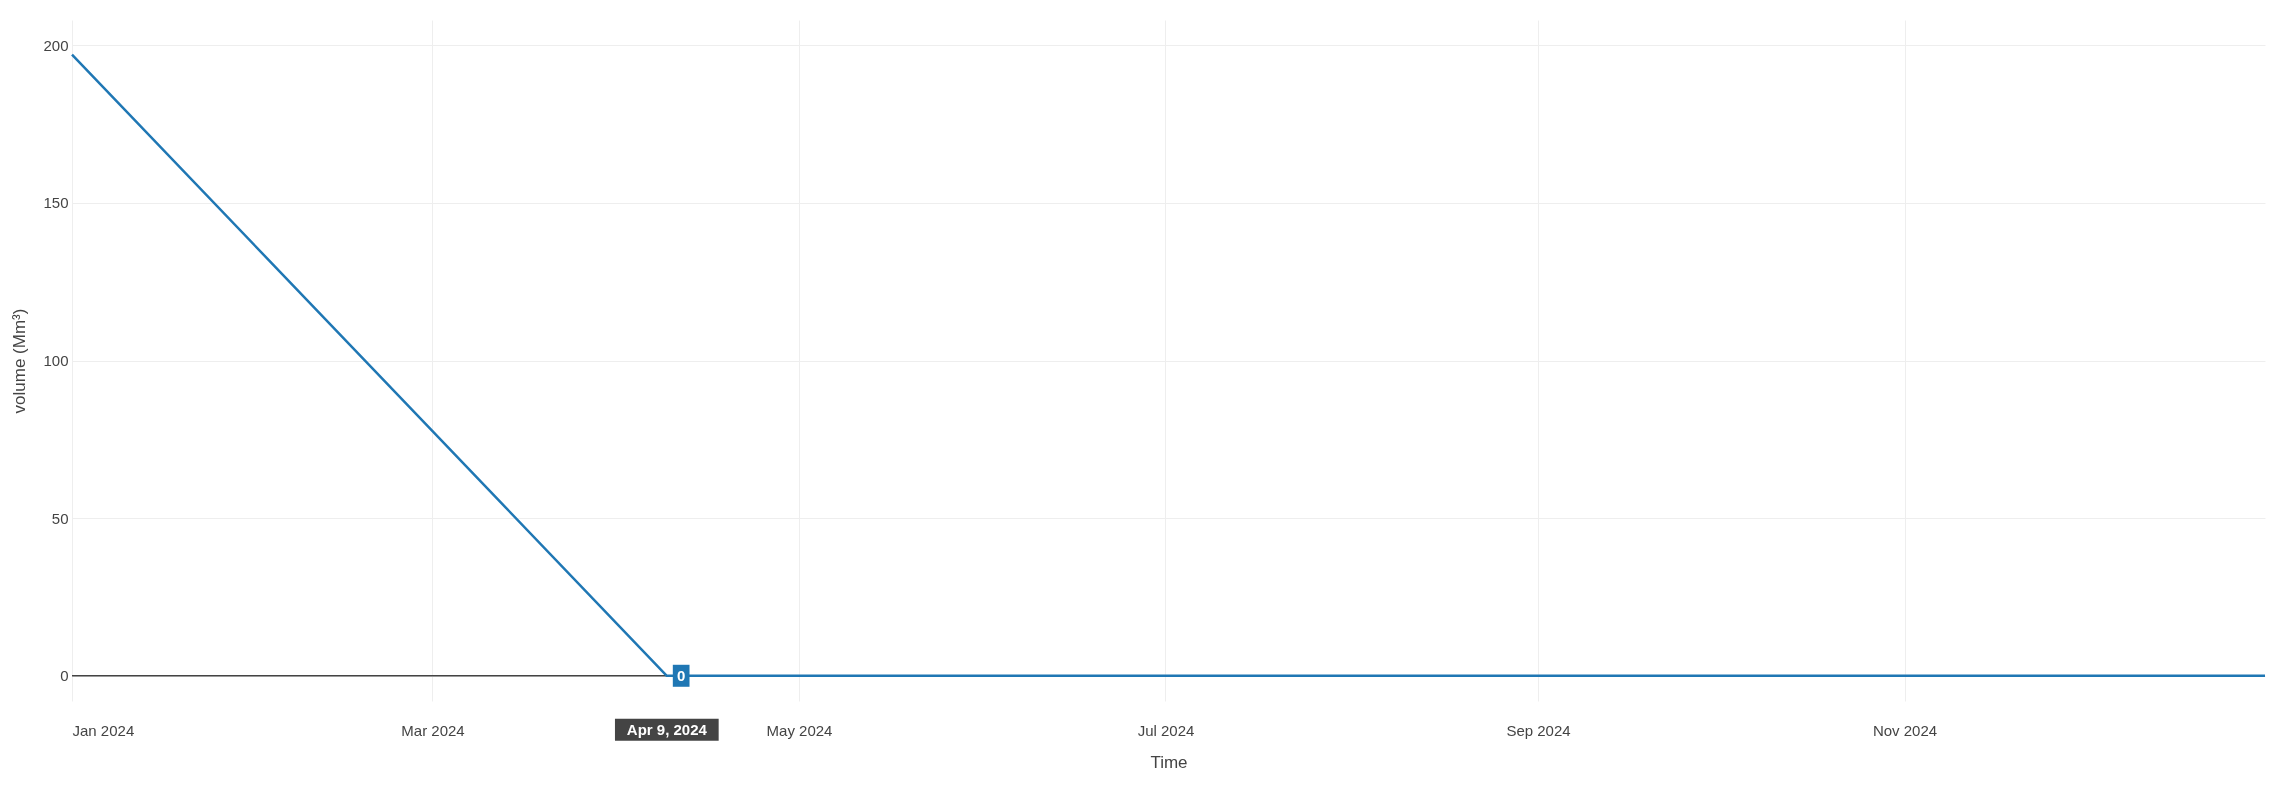  What do you see at coordinates (103, 730) in the screenshot?
I see `x-tick-label: Jan 2024` at bounding box center [103, 730].